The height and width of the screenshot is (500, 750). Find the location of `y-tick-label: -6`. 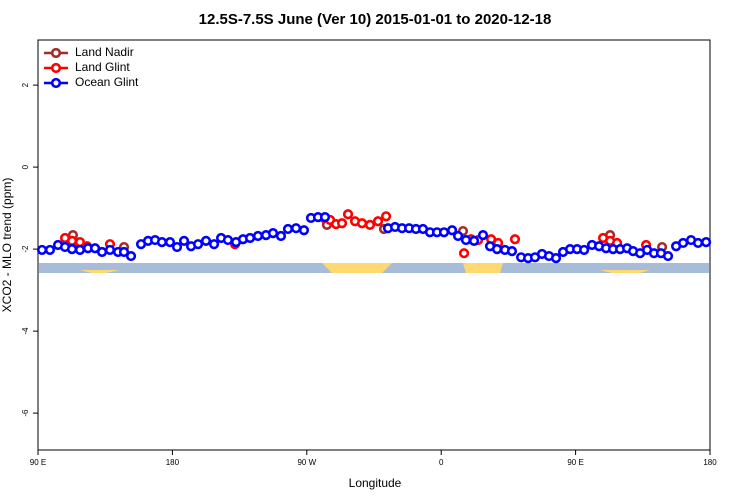

y-tick-label: -6 is located at coordinates (25, 413).